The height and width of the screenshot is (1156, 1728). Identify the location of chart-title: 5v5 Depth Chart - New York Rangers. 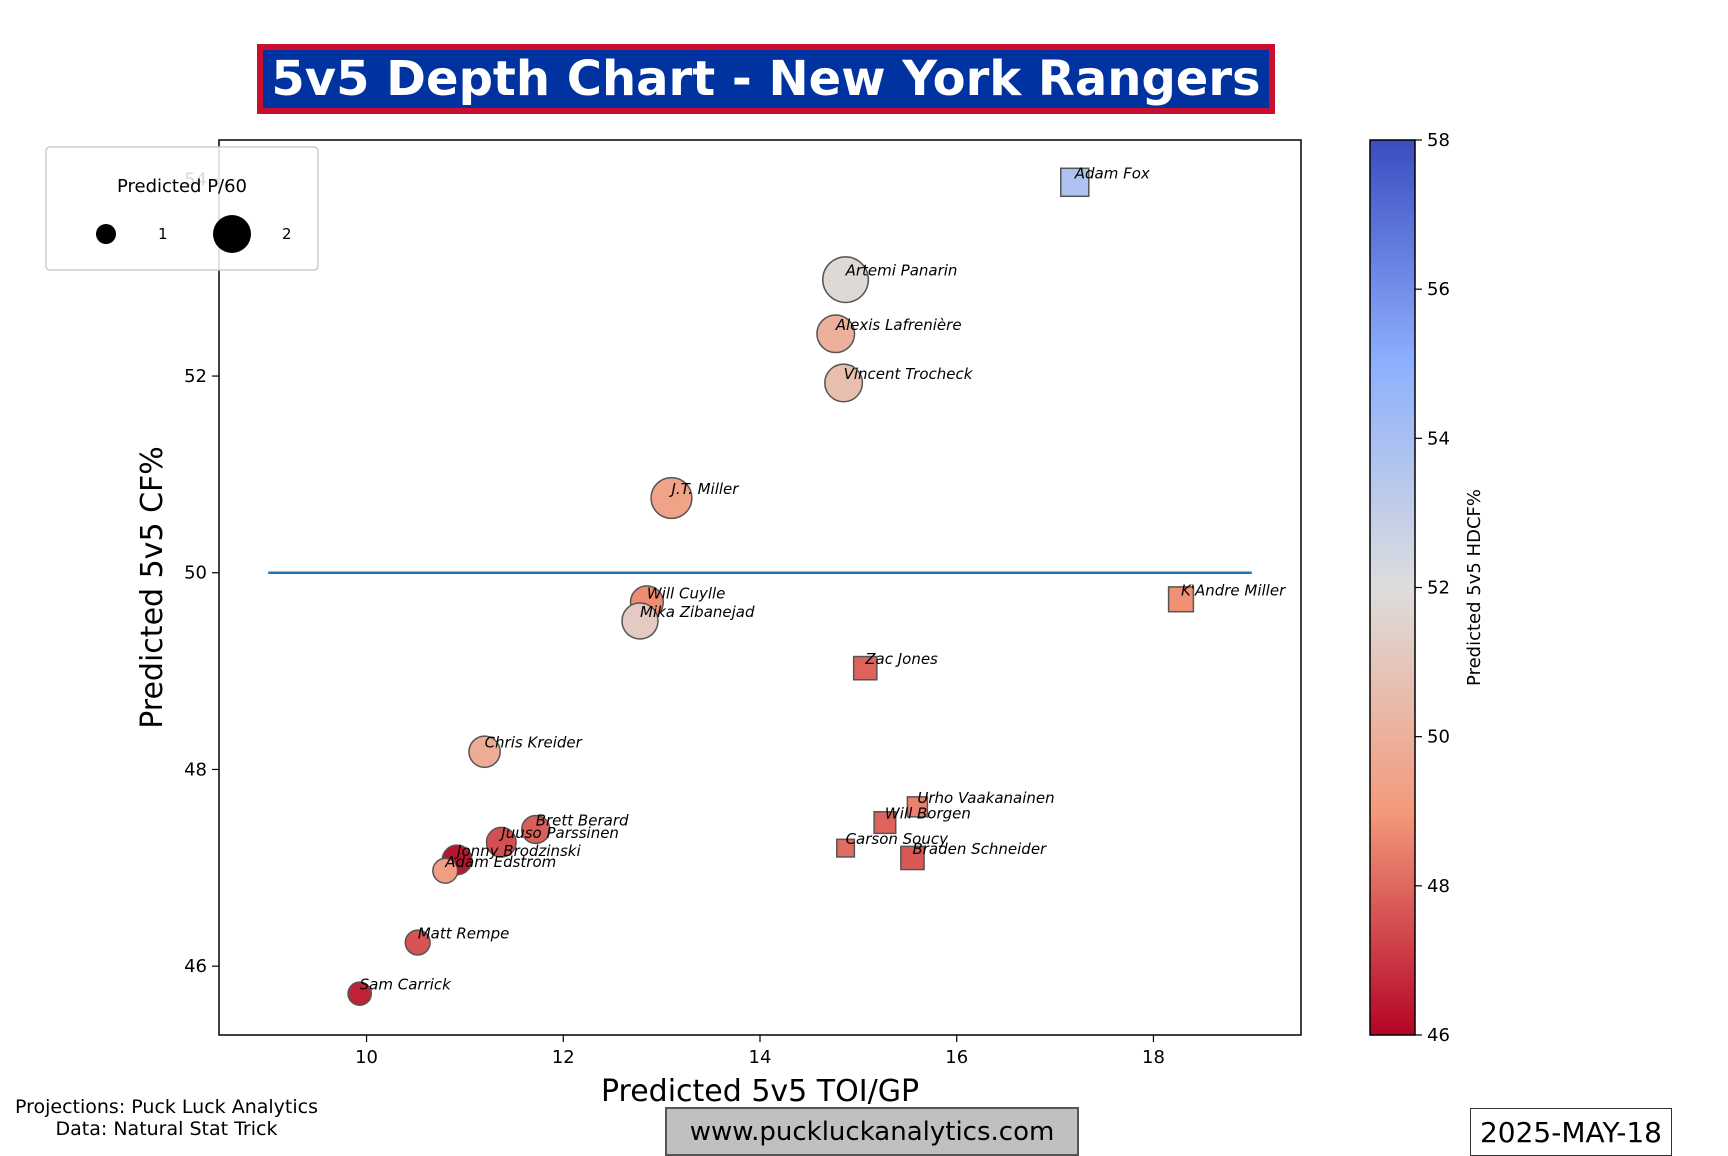
(766, 79).